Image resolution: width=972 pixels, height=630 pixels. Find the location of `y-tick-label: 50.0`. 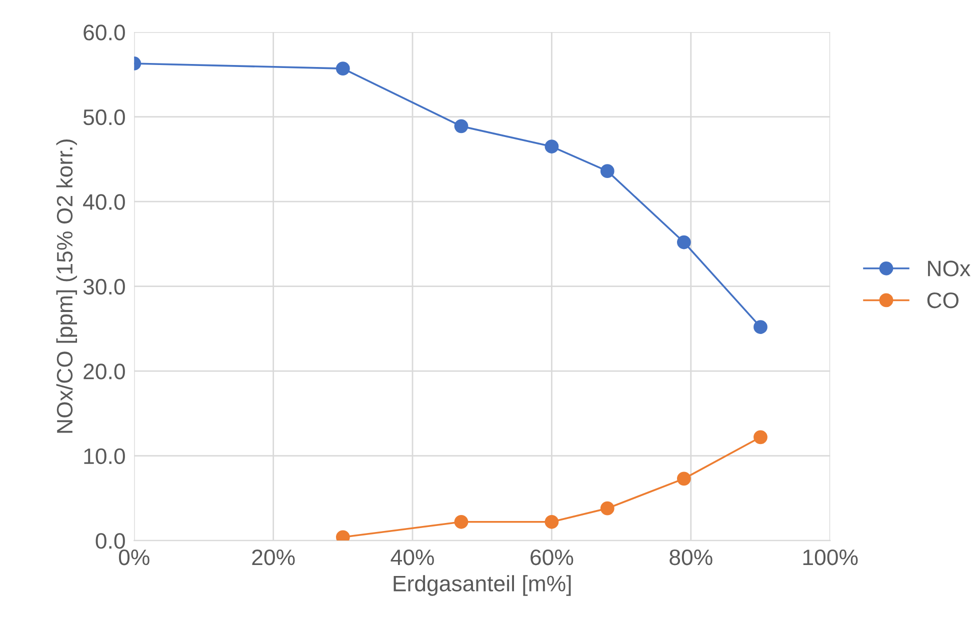

y-tick-label: 50.0 is located at coordinates (104, 117).